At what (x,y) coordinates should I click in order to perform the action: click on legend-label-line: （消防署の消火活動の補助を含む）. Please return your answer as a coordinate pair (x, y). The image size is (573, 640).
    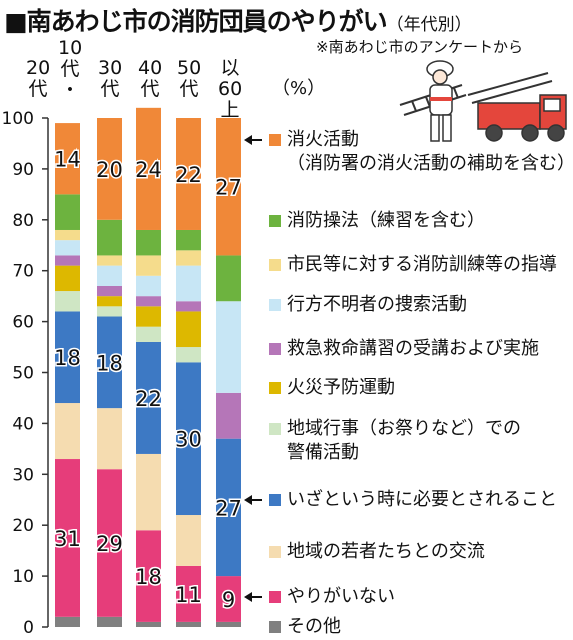
    Looking at the image, I should click on (430, 163).